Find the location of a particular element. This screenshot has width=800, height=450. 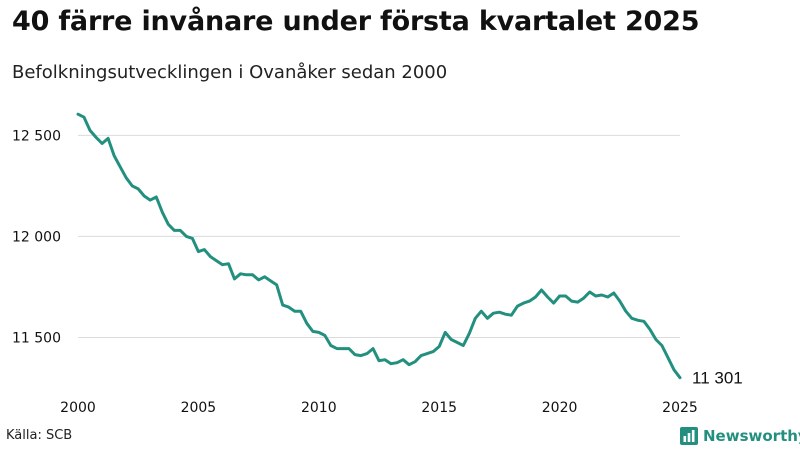

source-note: Källa: SCB is located at coordinates (39, 435).